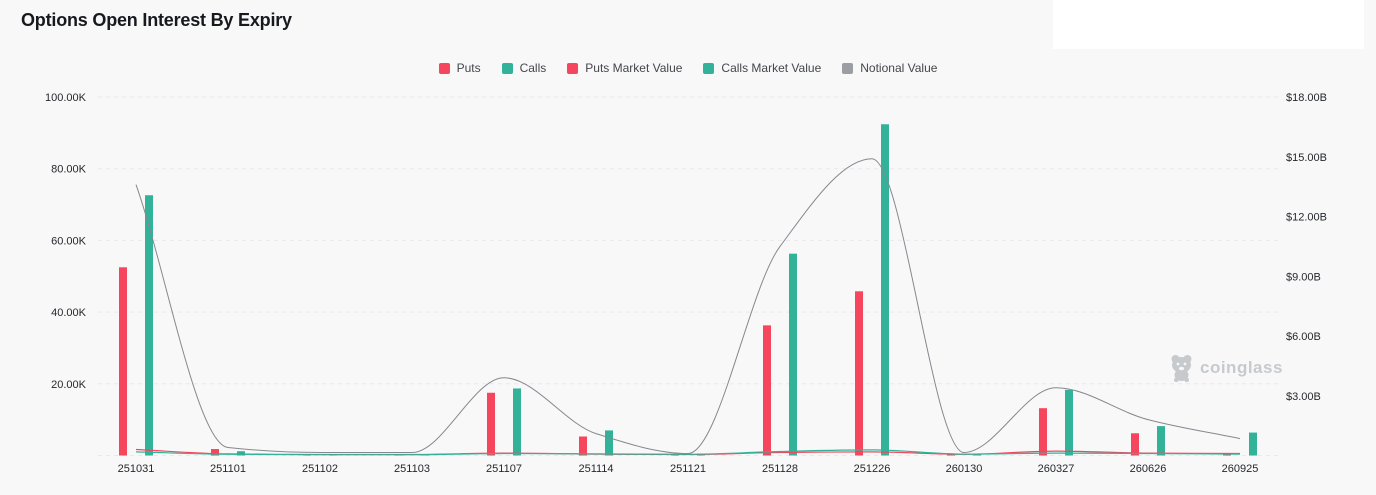  What do you see at coordinates (1240, 469) in the screenshot?
I see `x-axis-label-260925: 260925` at bounding box center [1240, 469].